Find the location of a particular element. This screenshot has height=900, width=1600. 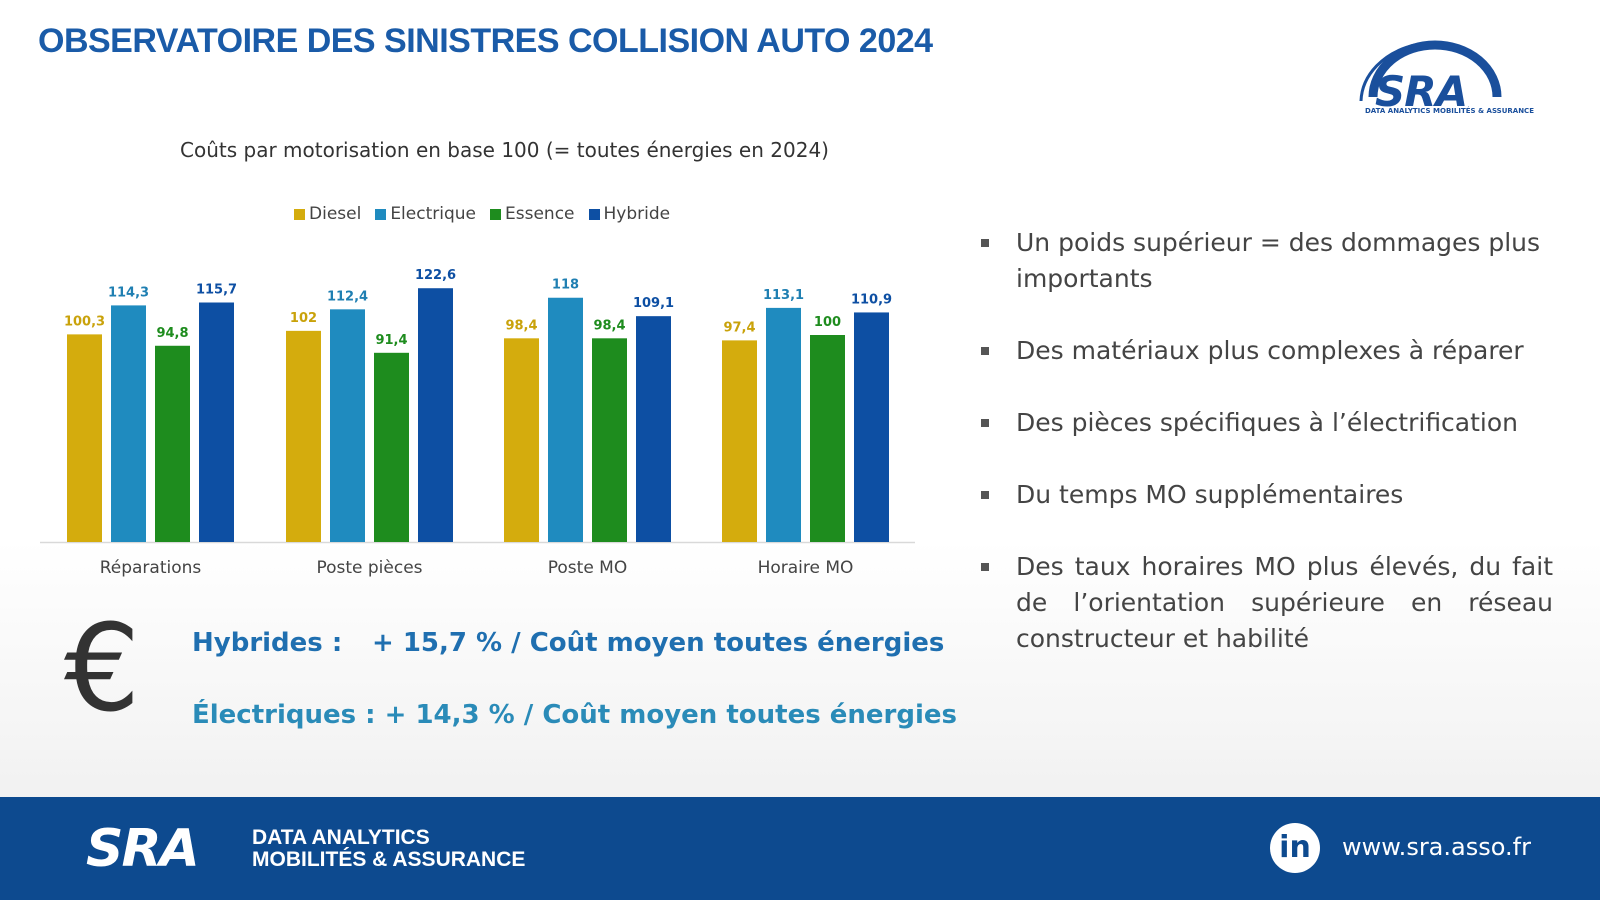

category-label: Poste MO is located at coordinates (587, 568).